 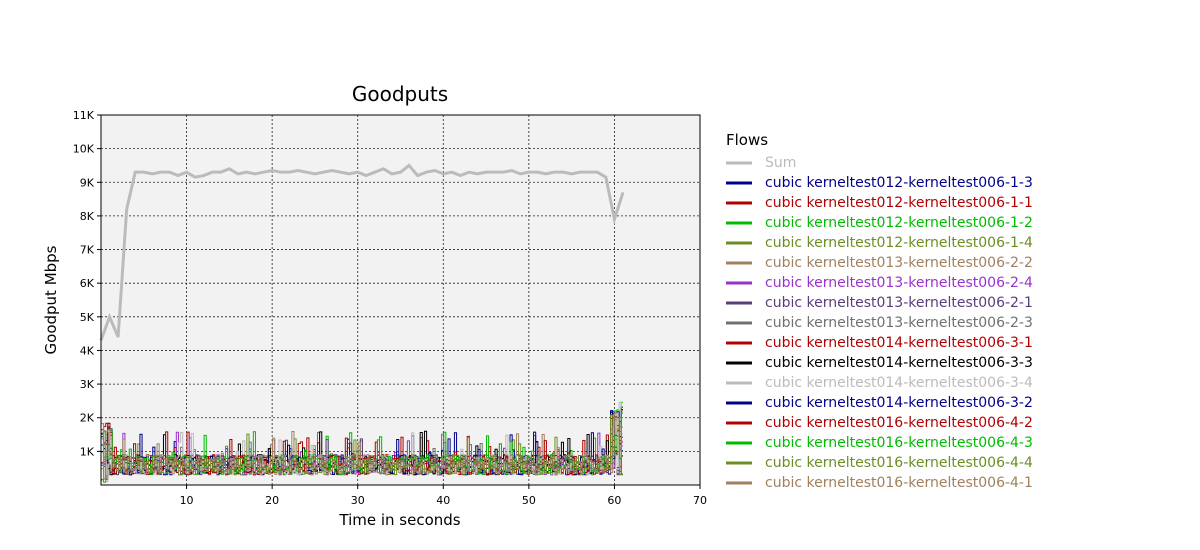 What do you see at coordinates (87, 350) in the screenshot?
I see `y-tick-label: 4K` at bounding box center [87, 350].